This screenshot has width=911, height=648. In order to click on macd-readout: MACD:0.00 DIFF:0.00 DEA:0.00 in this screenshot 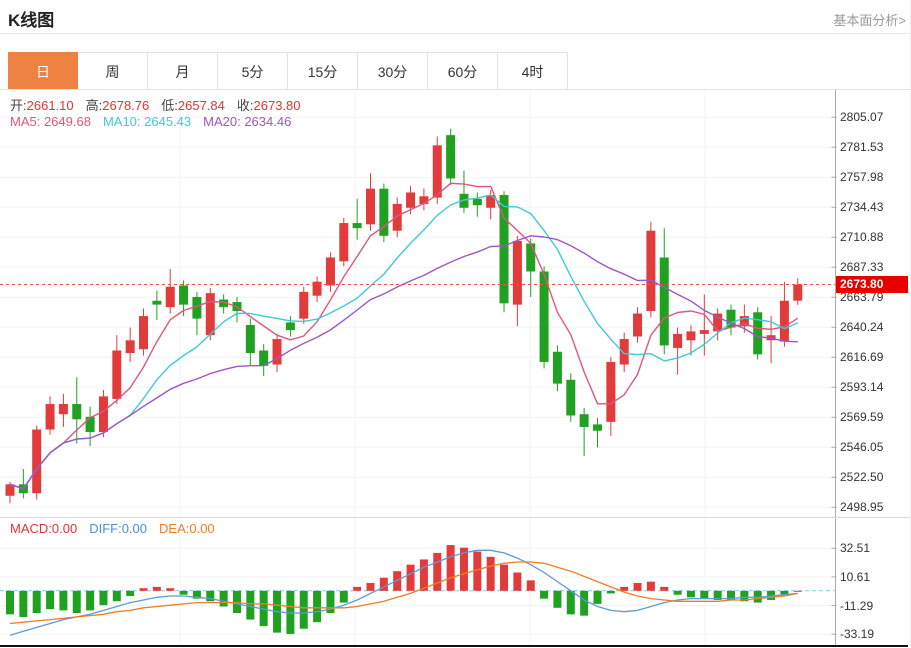, I will do `click(118, 528)`.